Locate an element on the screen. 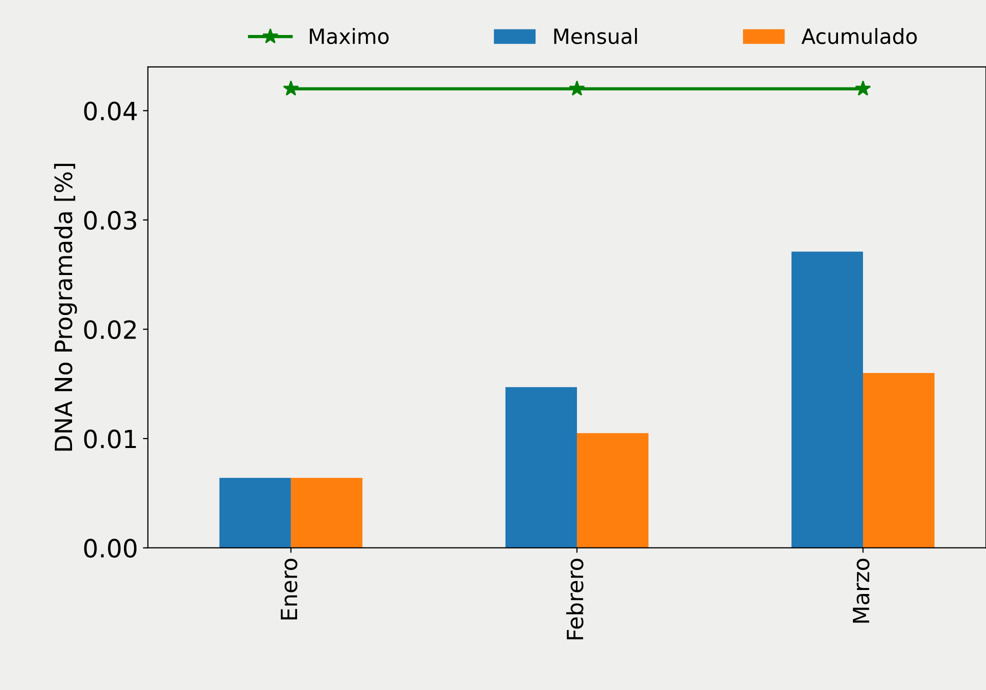 The height and width of the screenshot is (690, 986). legend-label: Mensual is located at coordinates (595, 36).